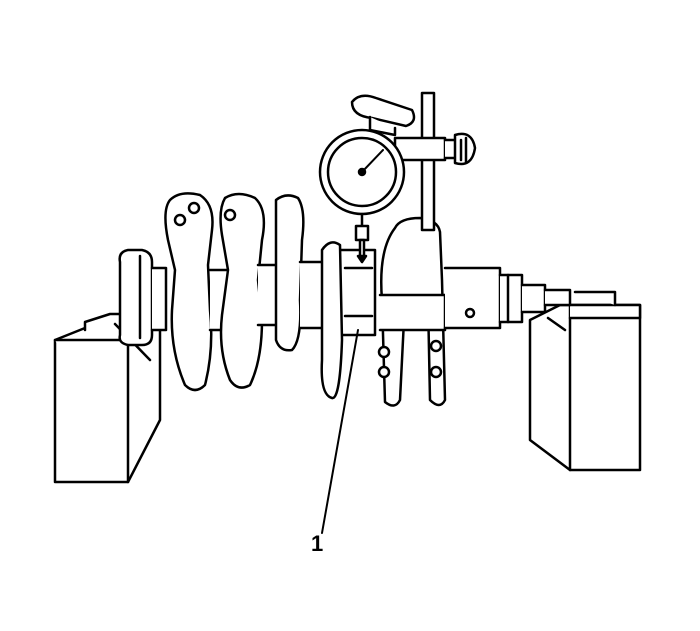 The height and width of the screenshot is (631, 700). Describe the element at coordinates (317, 543) in the screenshot. I see `callout-label-1: 1` at that location.